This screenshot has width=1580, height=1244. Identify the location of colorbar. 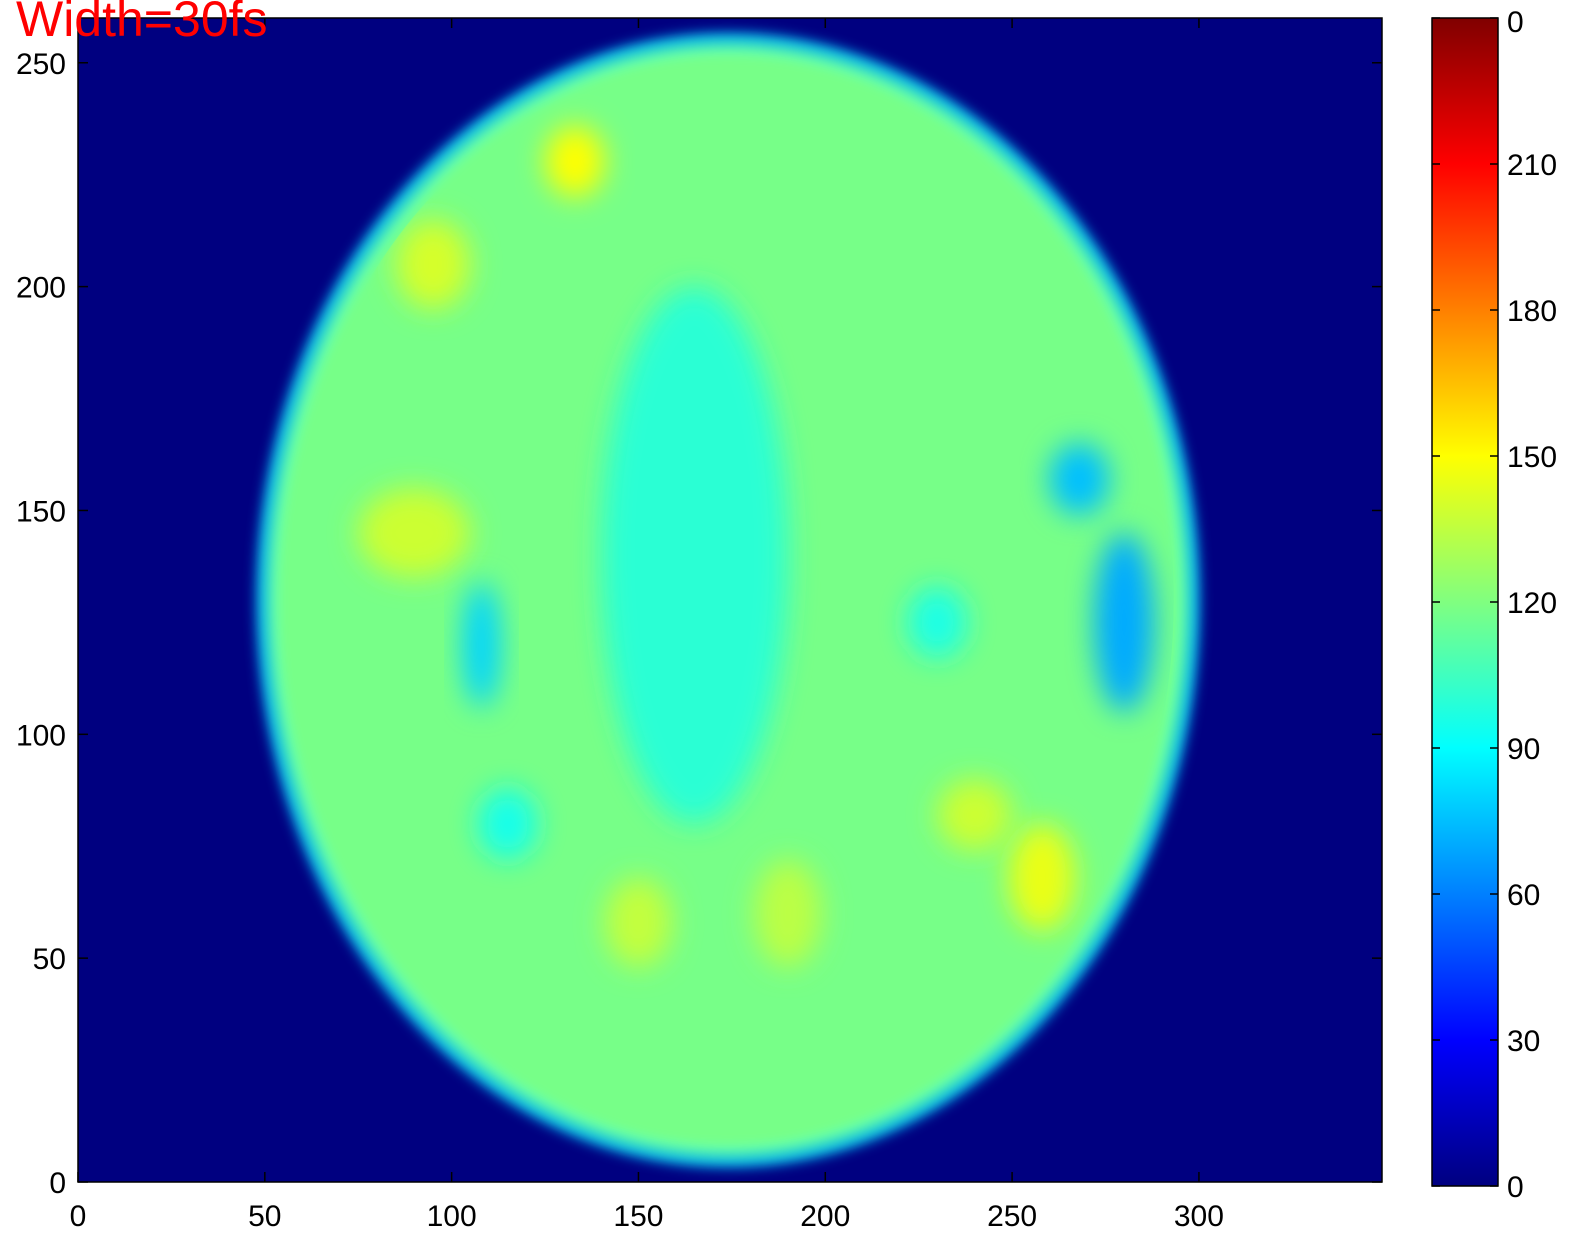
(1465, 602).